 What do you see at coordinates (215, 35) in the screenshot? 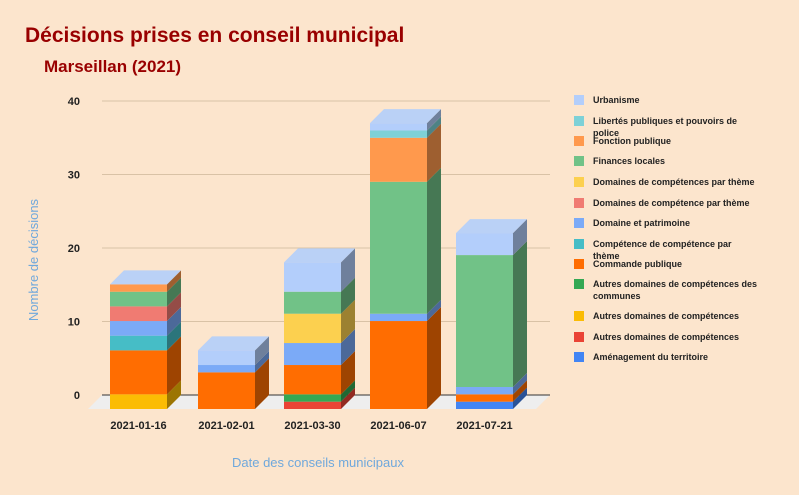
I see `chart-title: Décisions prises en conseil municipal` at bounding box center [215, 35].